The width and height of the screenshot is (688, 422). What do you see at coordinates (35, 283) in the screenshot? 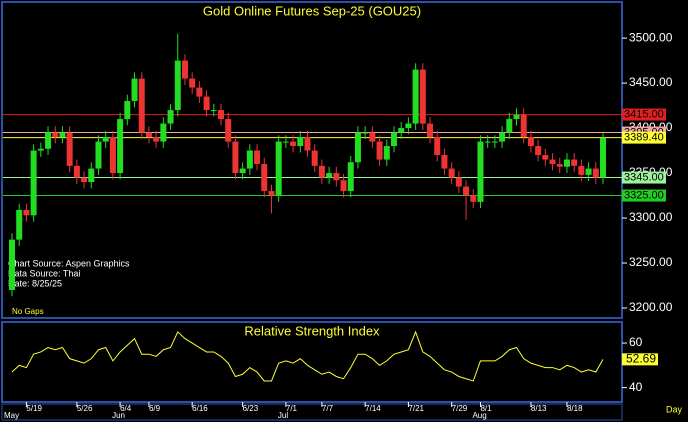
I see `note: Date: 8/25/25` at bounding box center [35, 283].